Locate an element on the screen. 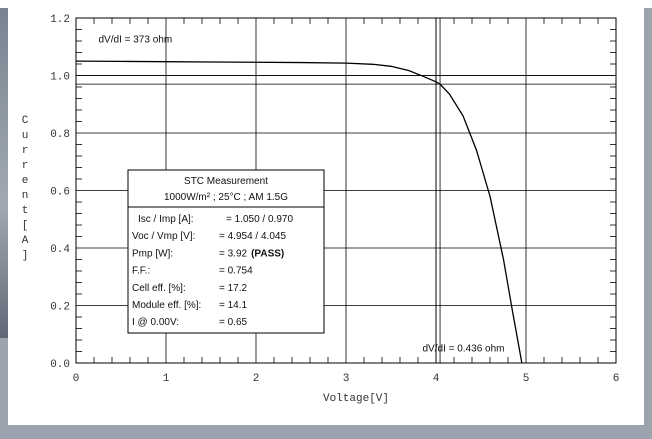 This screenshot has width=652, height=439. x-tick-label: 6 is located at coordinates (616, 379).